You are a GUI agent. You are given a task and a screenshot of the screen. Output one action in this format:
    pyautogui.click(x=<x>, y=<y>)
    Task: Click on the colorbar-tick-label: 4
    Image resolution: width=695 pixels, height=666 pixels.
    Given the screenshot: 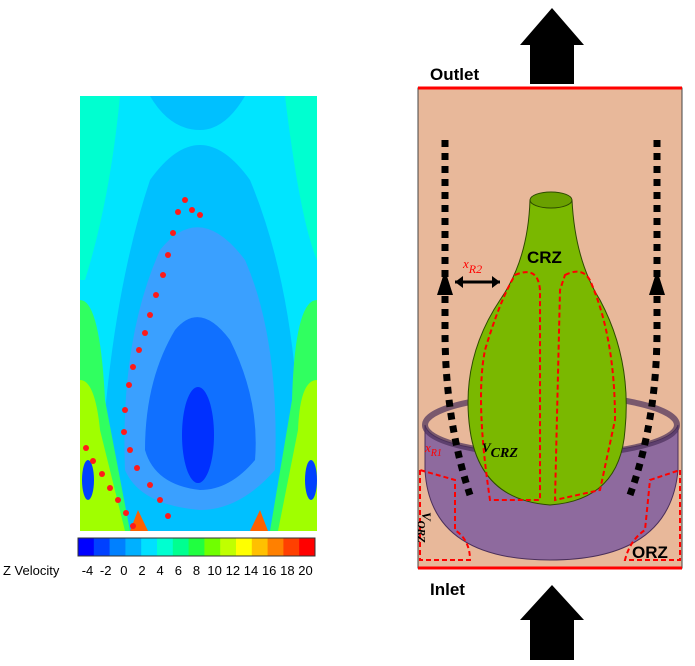 What is the action you would take?
    pyautogui.click(x=160, y=570)
    